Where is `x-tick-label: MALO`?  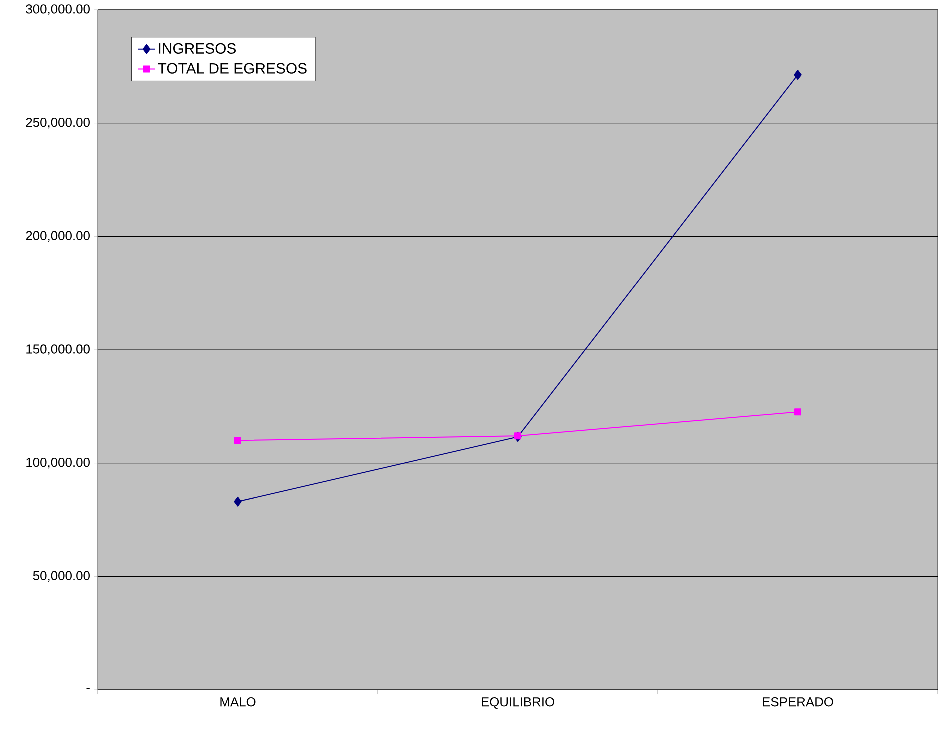
x-tick-label: MALO is located at coordinates (238, 702).